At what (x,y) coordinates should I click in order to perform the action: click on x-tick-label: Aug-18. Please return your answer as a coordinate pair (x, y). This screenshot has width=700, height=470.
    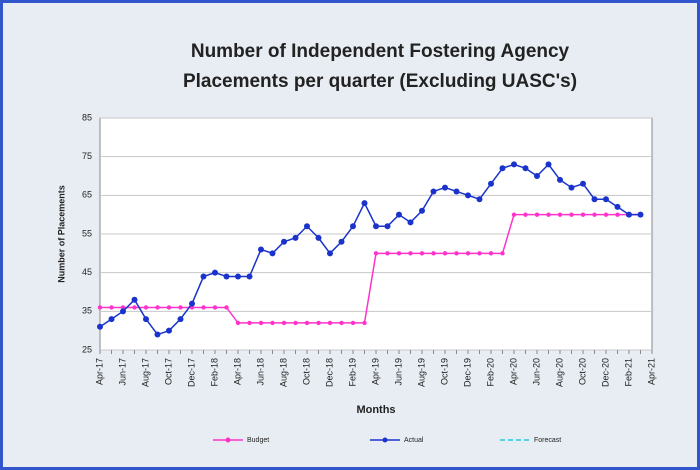
    Looking at the image, I should click on (283, 372).